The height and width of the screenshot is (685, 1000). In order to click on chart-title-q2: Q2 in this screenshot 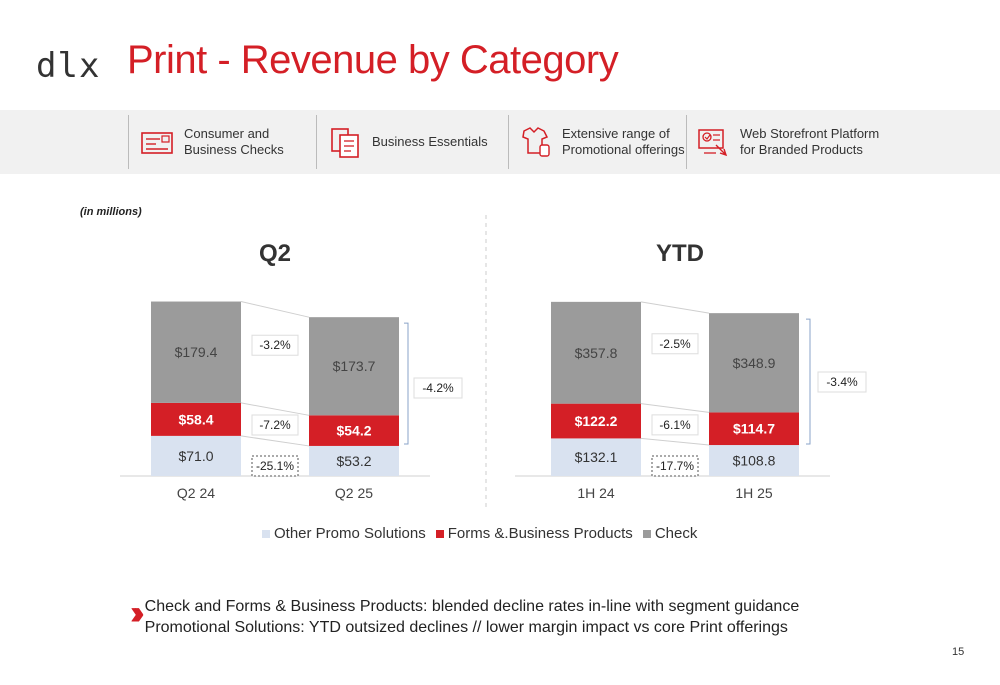, I will do `click(275, 253)`.